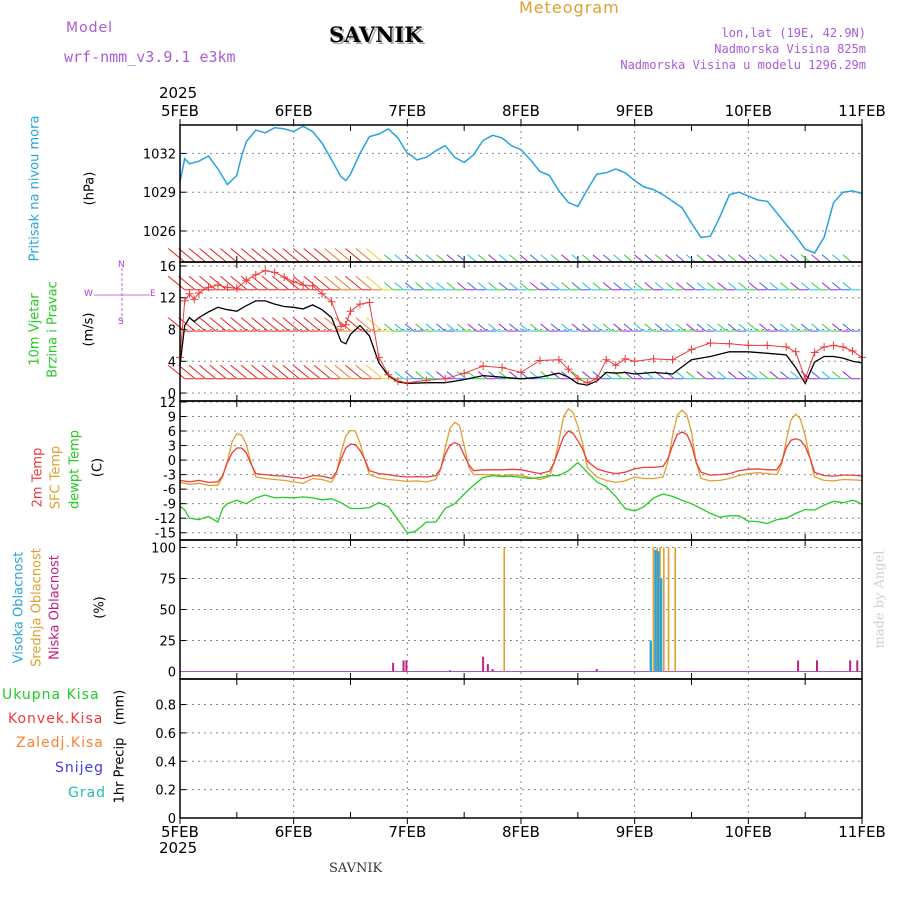 This screenshot has width=900, height=900. I want to click on y-tick-label: 6, so click(172, 432).